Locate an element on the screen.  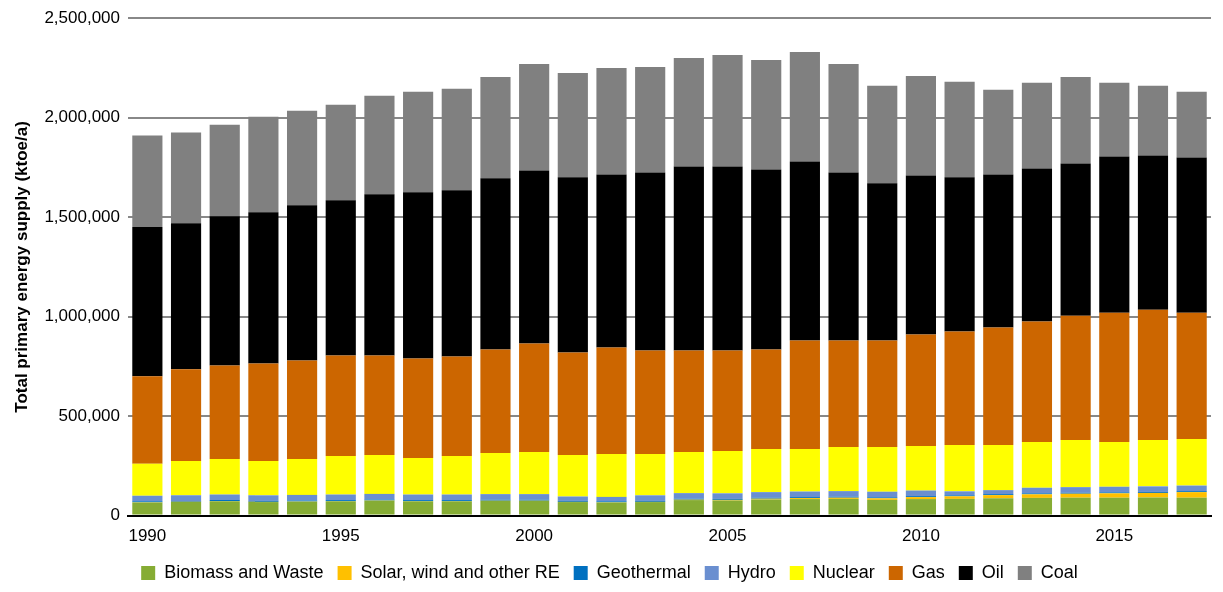
legend-label: Geothermal is located at coordinates (643, 571).